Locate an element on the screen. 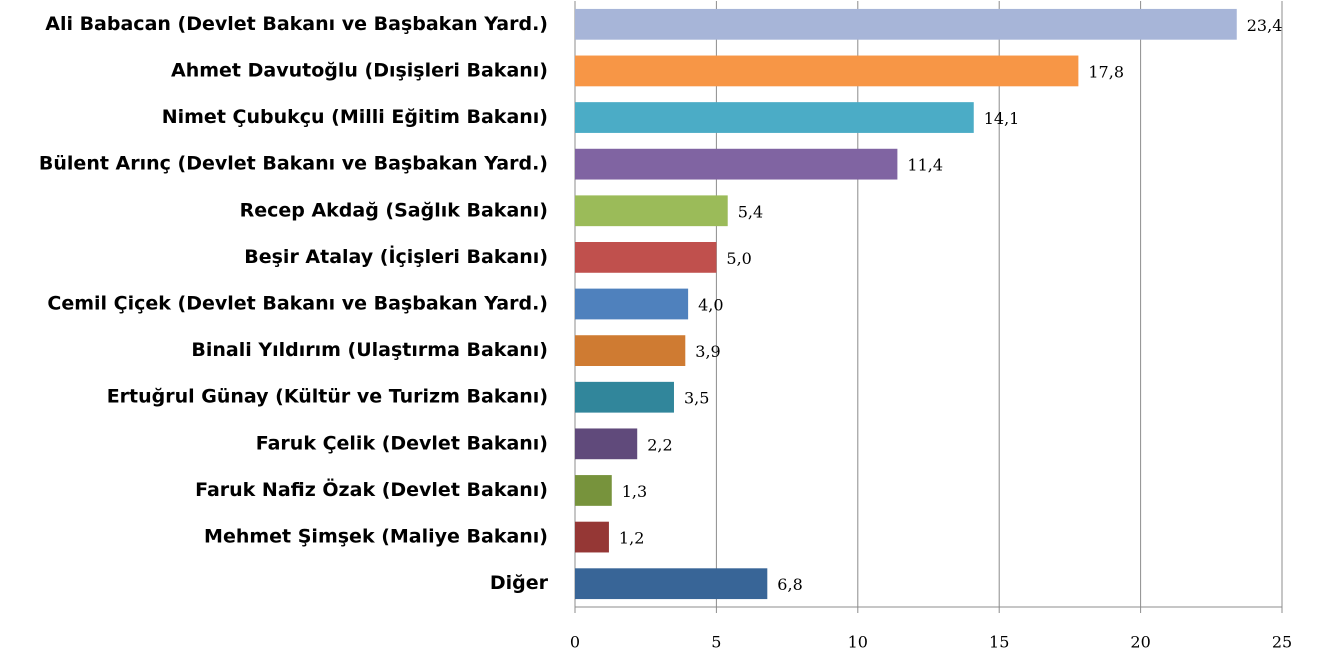  y-tick-label: Ertuğrul Günay (Kültür ve Turizm Bakanı) is located at coordinates (327, 397).